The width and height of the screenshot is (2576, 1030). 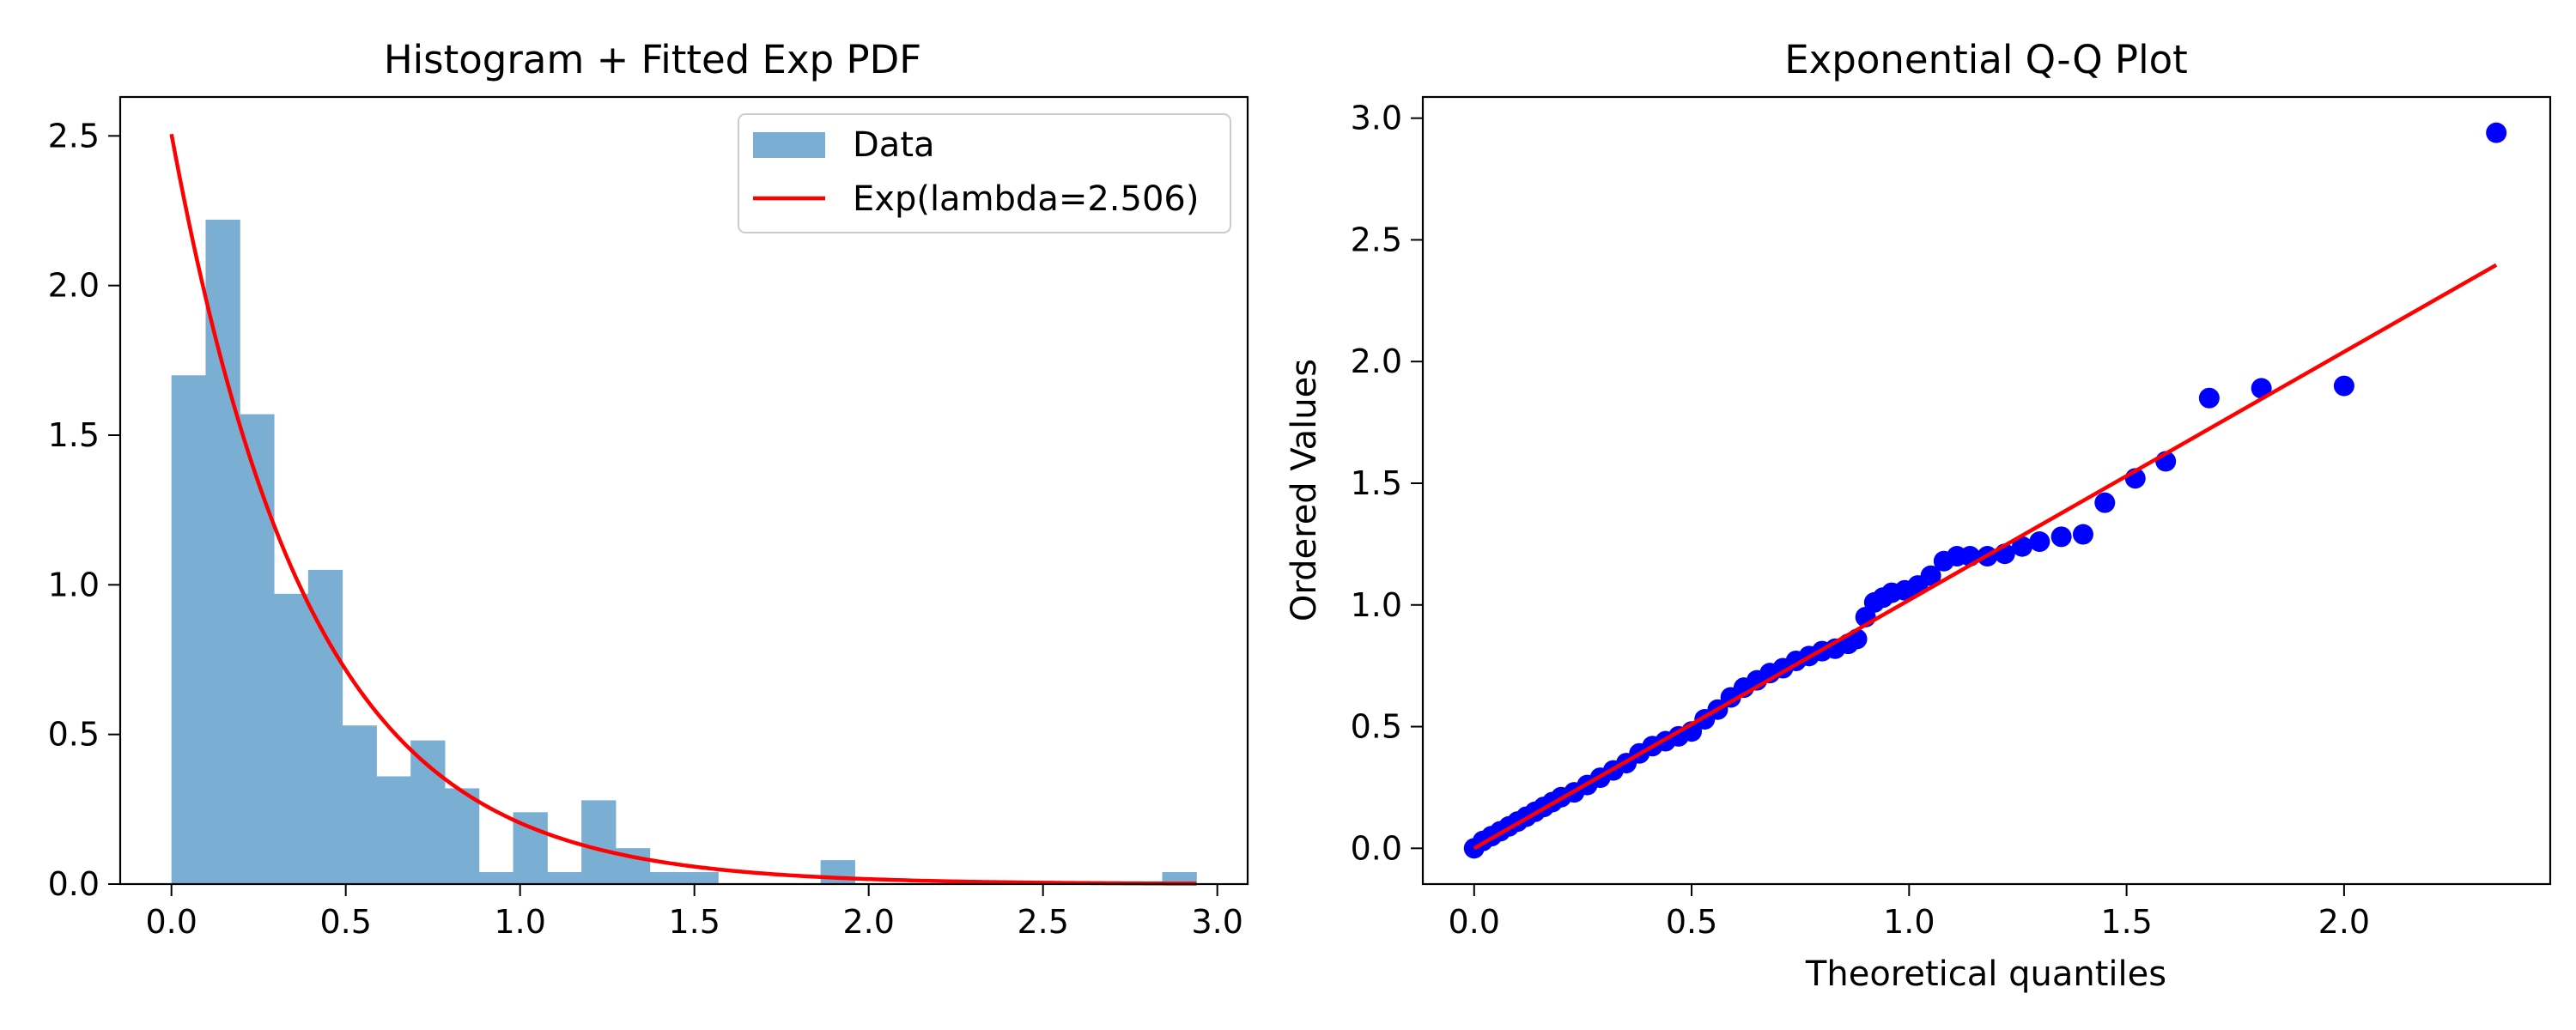 I want to click on hist-ytick-label: 0.0, so click(x=74, y=884).